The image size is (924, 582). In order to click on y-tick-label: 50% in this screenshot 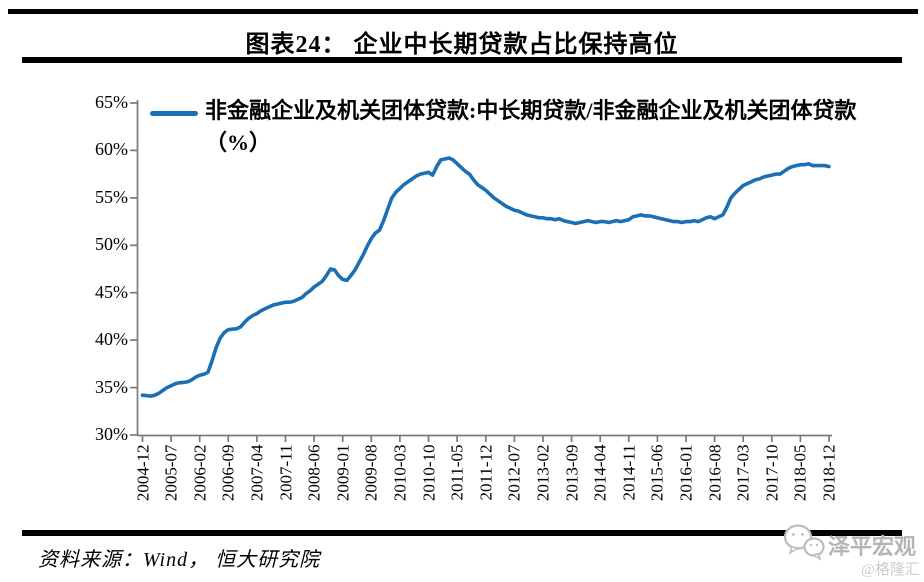, I will do `click(111, 244)`.